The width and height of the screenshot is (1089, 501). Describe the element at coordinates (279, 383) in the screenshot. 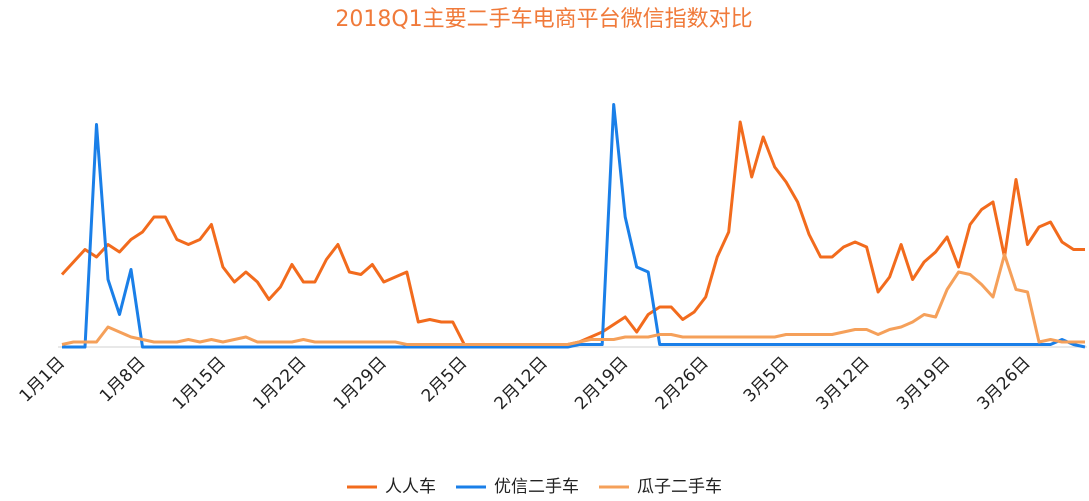

I see `x-tick-label: 1月22日` at that location.